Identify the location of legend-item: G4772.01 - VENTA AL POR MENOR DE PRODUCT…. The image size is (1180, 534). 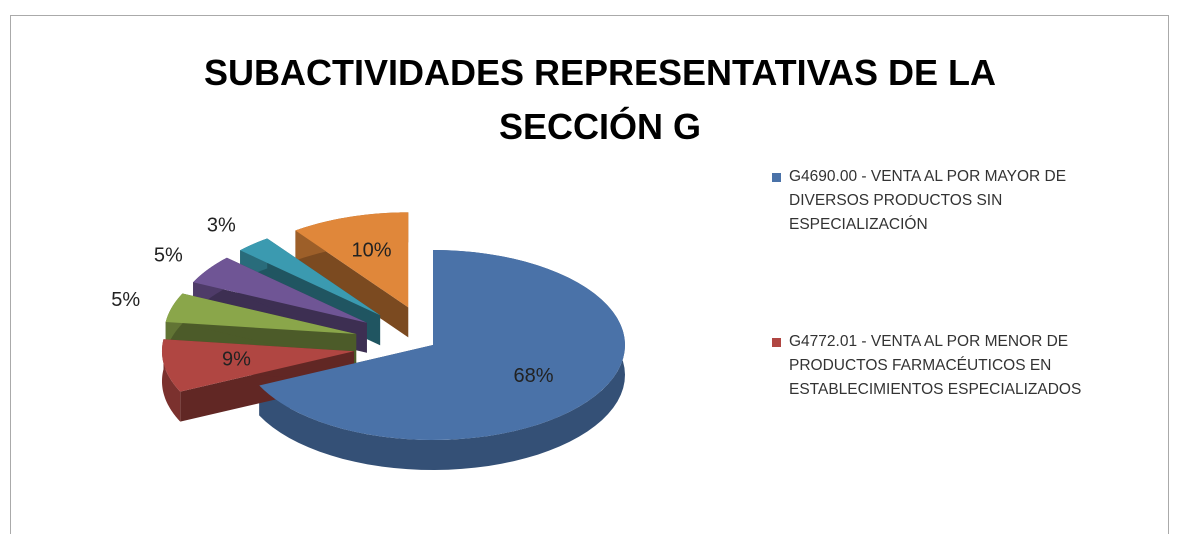
(947, 366).